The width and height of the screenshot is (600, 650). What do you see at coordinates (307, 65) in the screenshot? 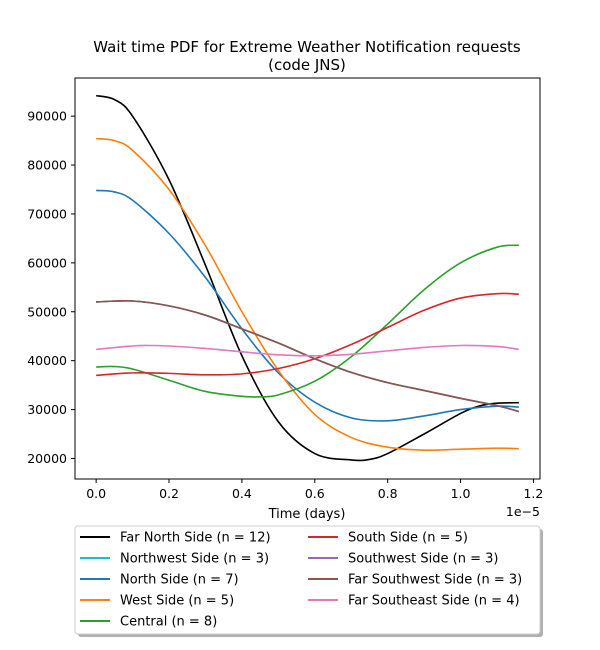
I see `chart-subtitle: (code JNS)` at bounding box center [307, 65].